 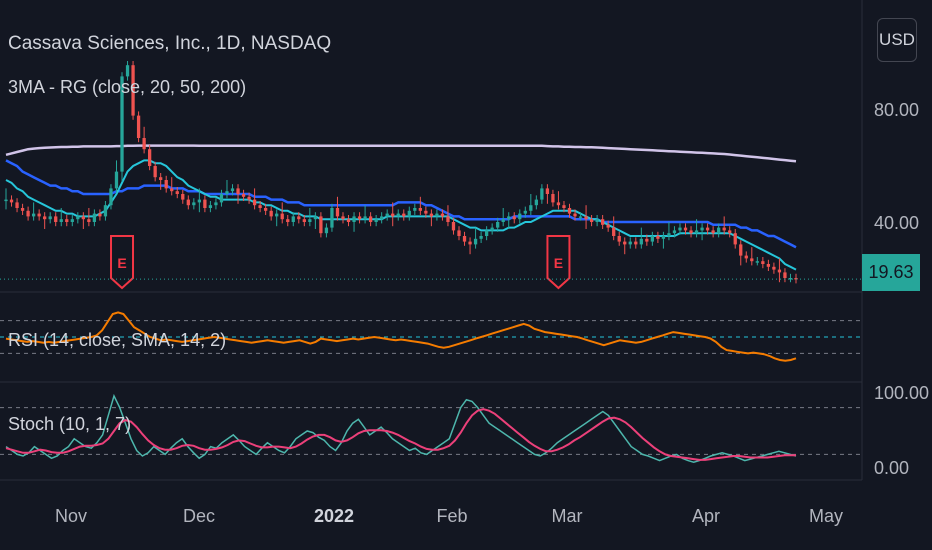 What do you see at coordinates (705, 516) in the screenshot?
I see `time-axis-label: Apr` at bounding box center [705, 516].